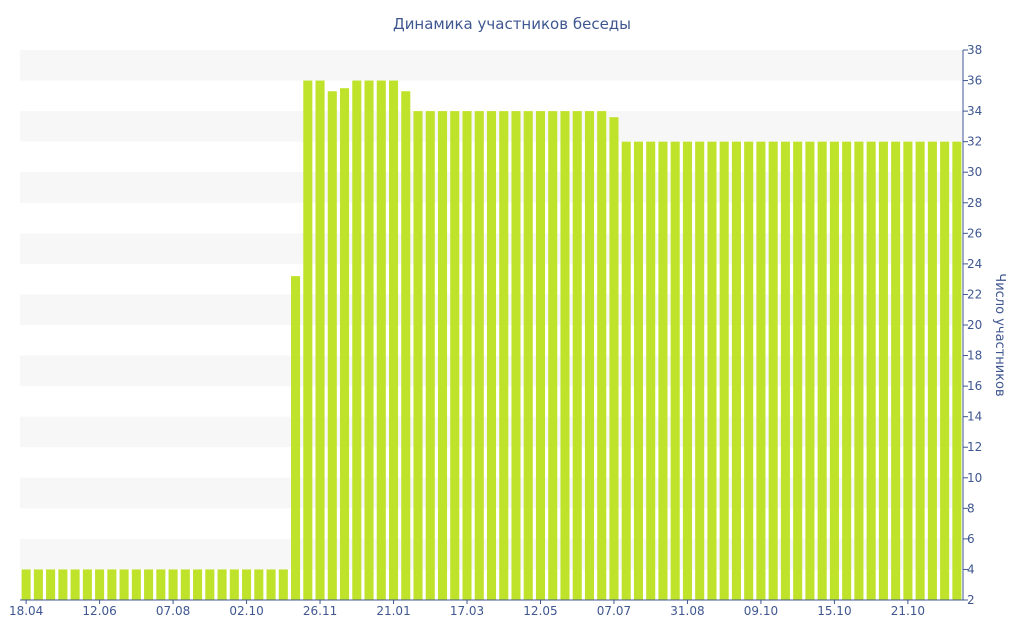 This screenshot has height=640, width=1024. I want to click on y-tick-label: 38, so click(974, 50).